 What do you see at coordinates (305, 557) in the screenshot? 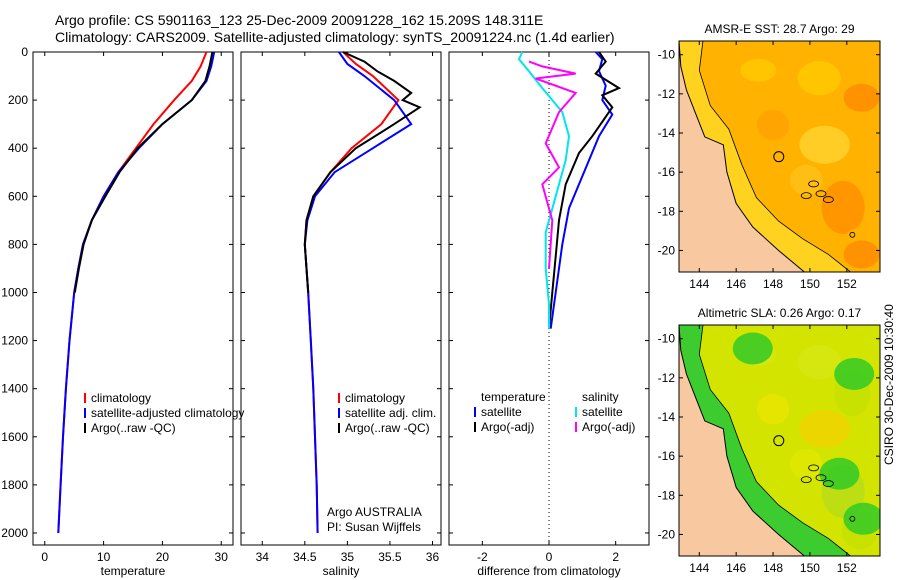
I see `x-tick-label: 34.5` at bounding box center [305, 557].